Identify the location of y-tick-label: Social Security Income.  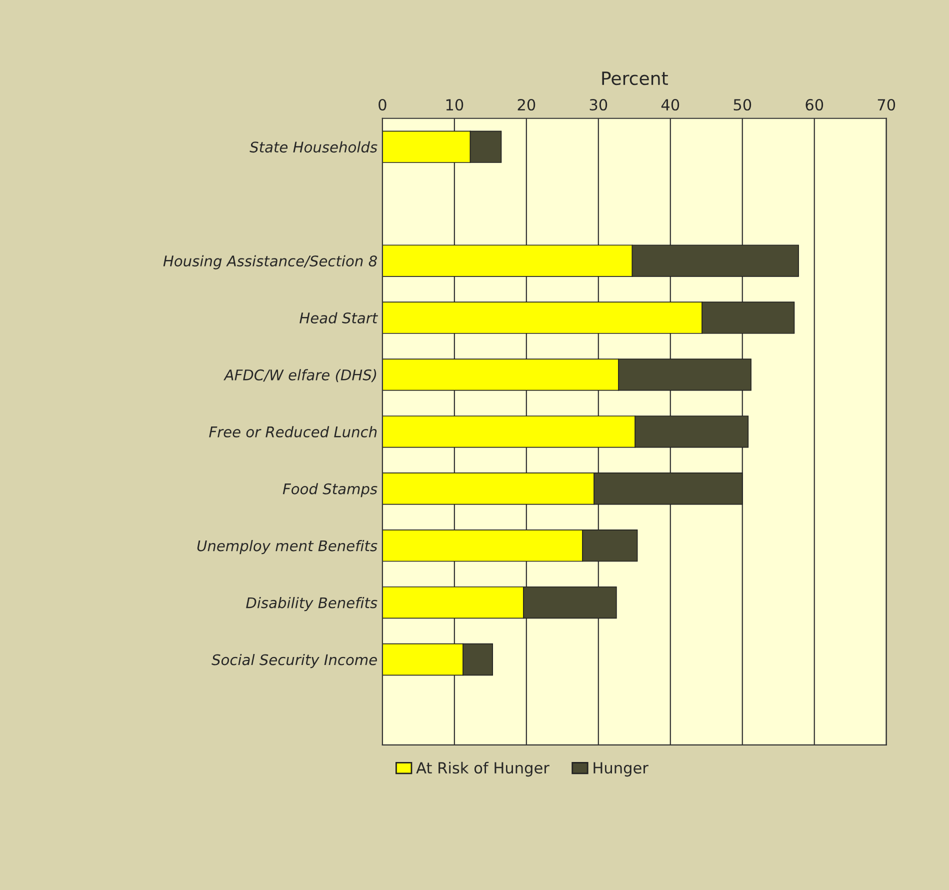
(294, 661).